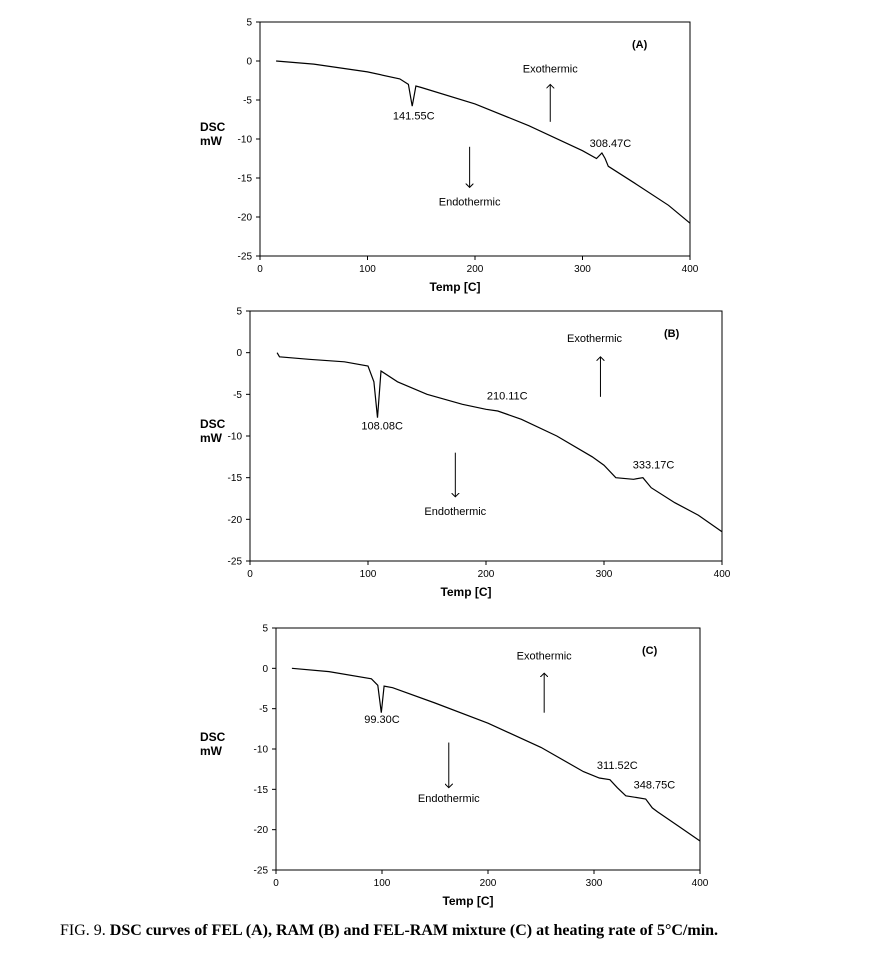  I want to click on peak-annotation: 348.75C, so click(655, 786).